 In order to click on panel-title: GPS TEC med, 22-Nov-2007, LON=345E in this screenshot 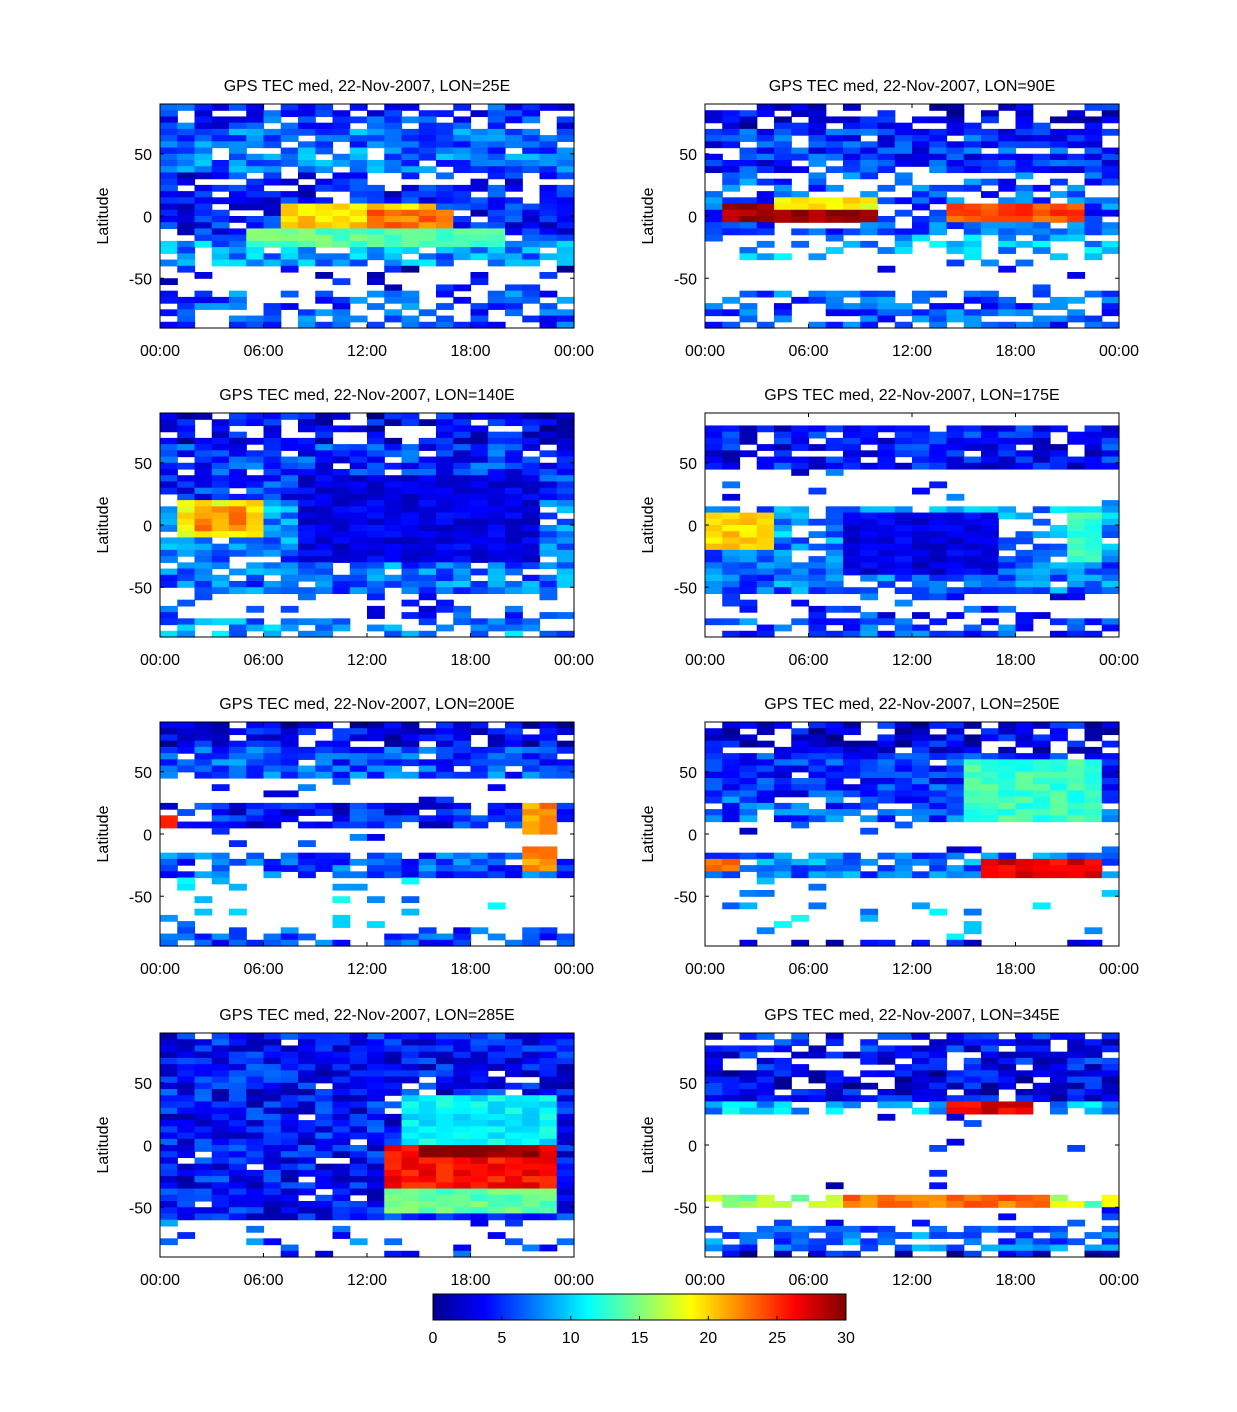, I will do `click(911, 1015)`.